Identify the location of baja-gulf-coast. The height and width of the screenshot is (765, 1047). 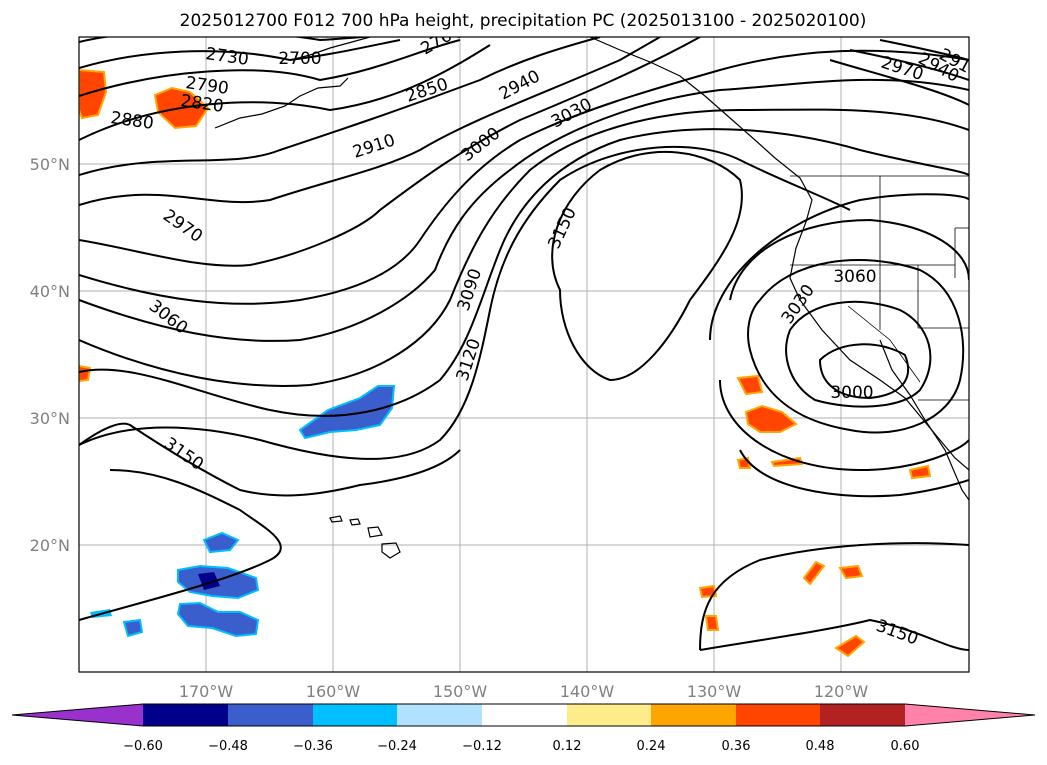
(924, 420).